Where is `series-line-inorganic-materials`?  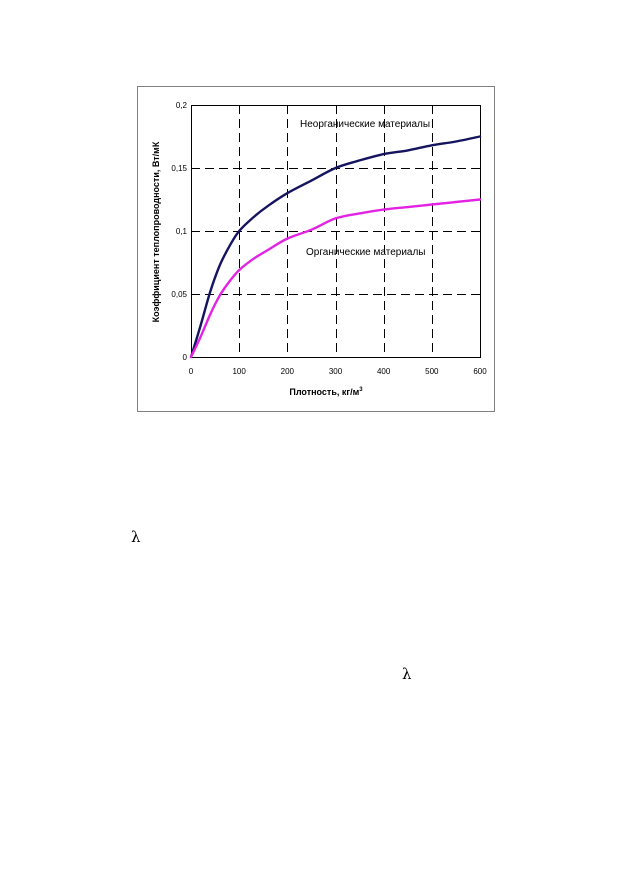 series-line-inorganic-materials is located at coordinates (335, 247).